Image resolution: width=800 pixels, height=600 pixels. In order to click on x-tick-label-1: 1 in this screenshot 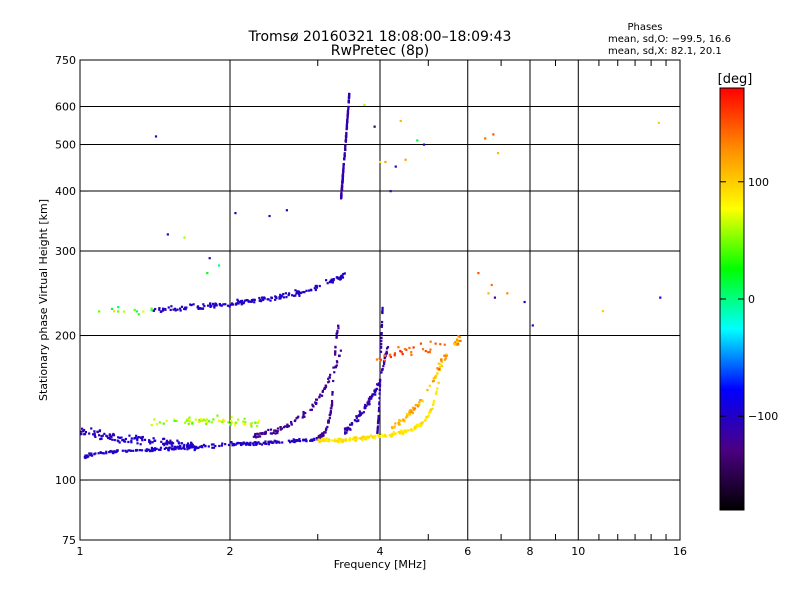, I will do `click(80, 551)`.